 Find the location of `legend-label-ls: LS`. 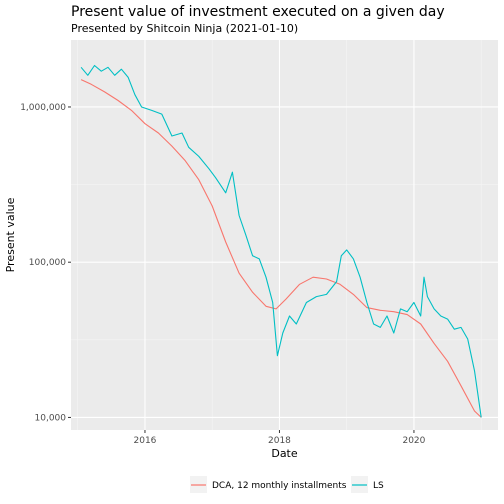

legend-label-ls: LS is located at coordinates (378, 486).